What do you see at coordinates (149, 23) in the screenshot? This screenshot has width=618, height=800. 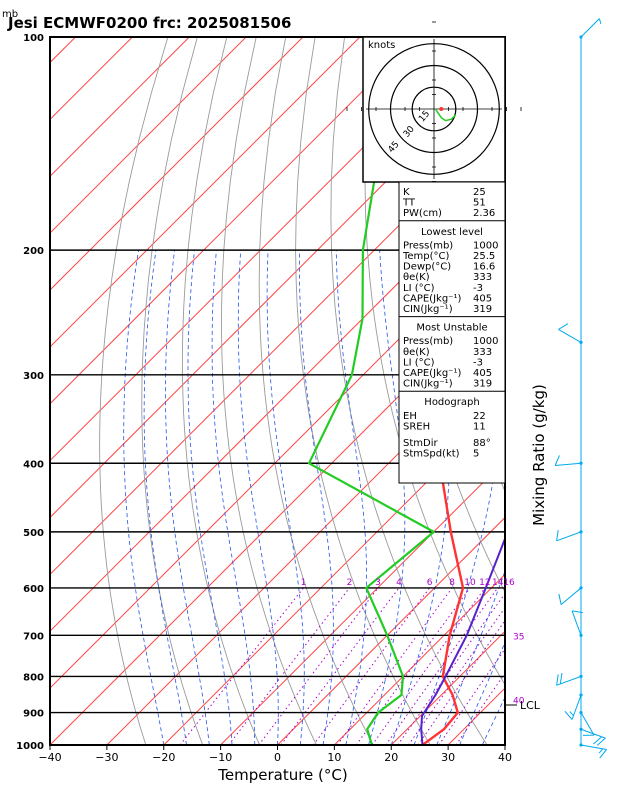 I see `chart-title: Jesi ECMWF0200 frc: 2025081506` at bounding box center [149, 23].